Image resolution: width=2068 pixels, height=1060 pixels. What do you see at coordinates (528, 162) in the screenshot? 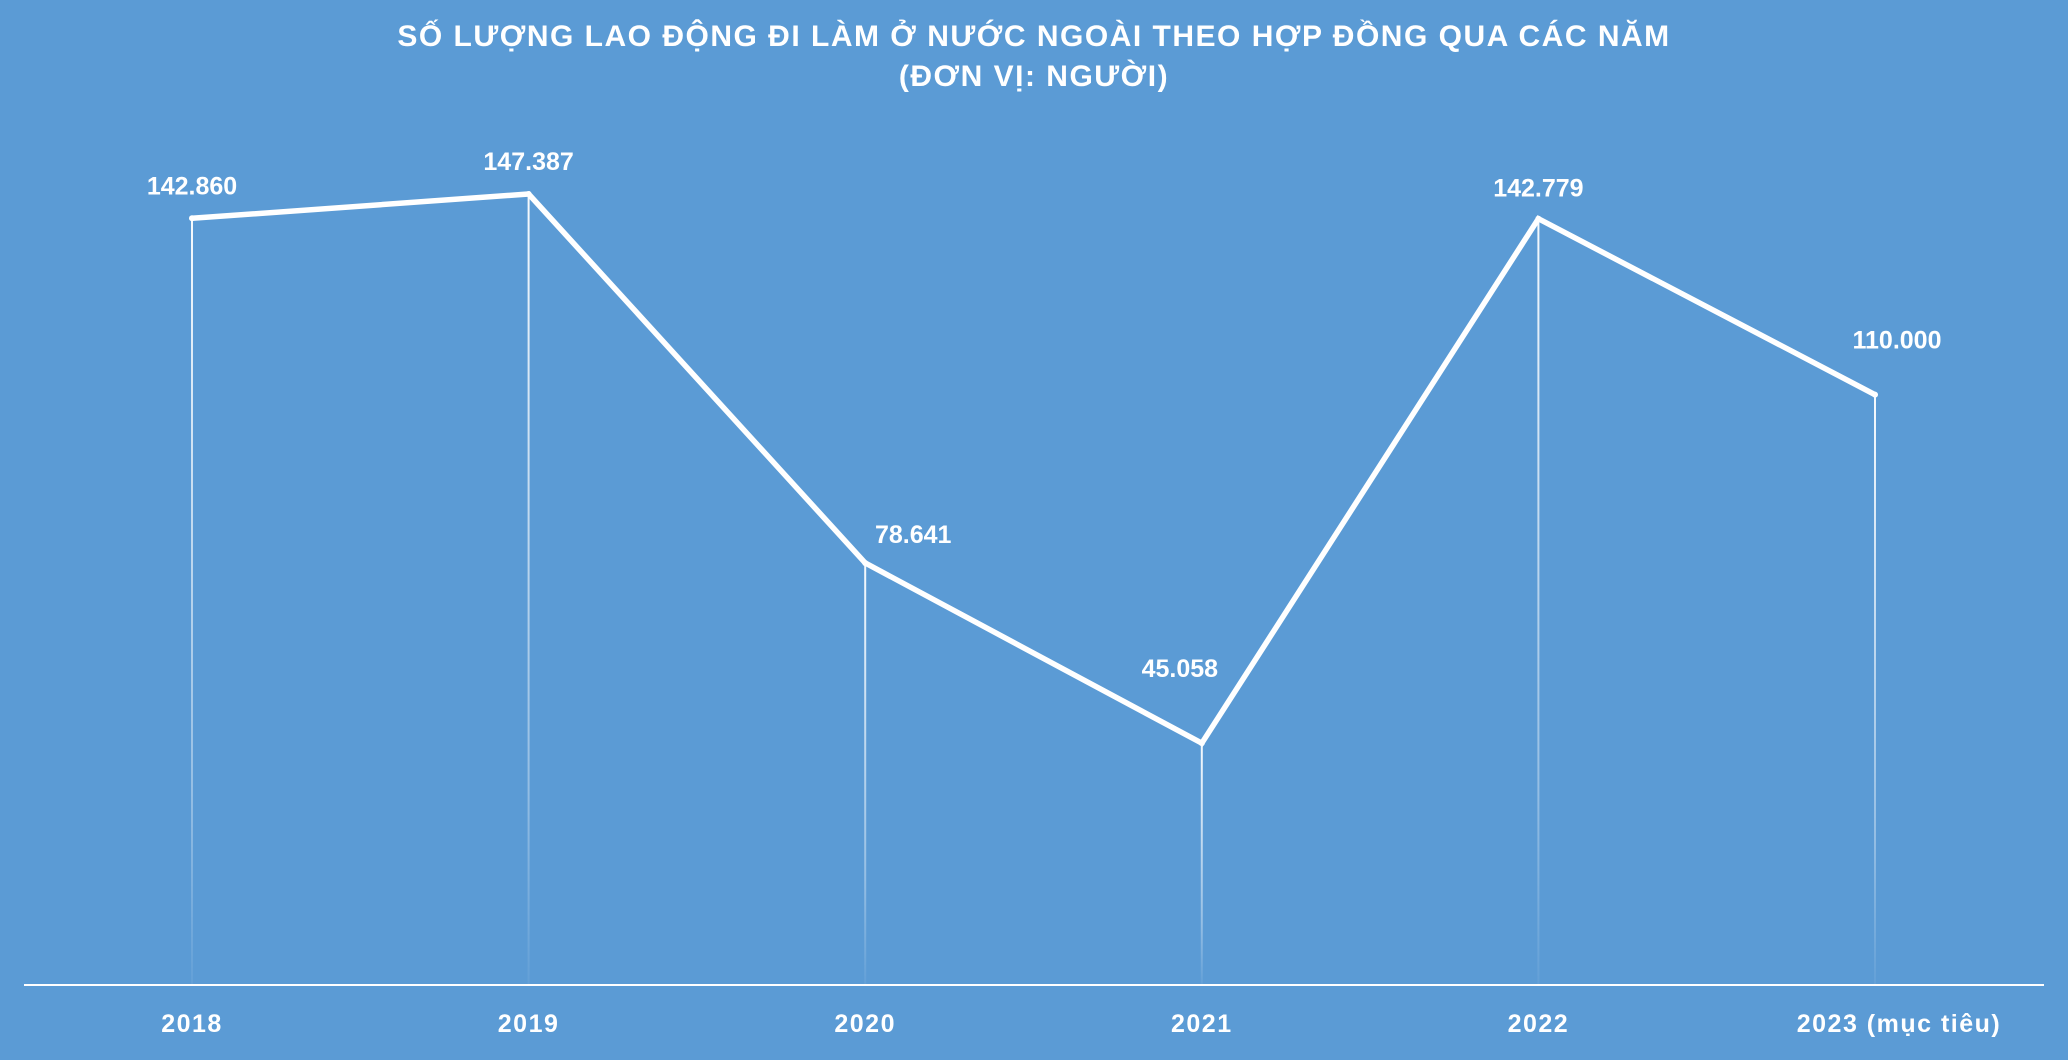
I see `data-label: 147.387` at bounding box center [528, 162].